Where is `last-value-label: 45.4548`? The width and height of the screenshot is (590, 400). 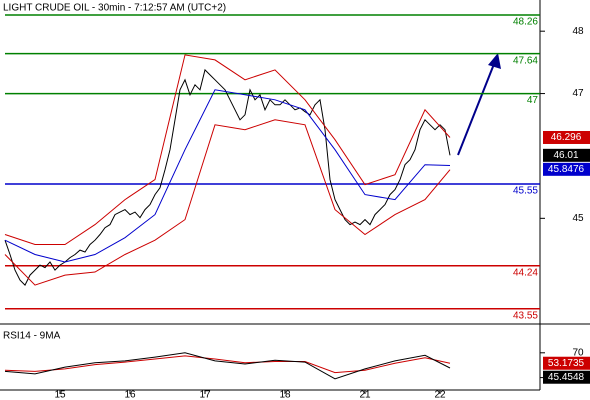 last-value-label: 45.4548 is located at coordinates (566, 377).